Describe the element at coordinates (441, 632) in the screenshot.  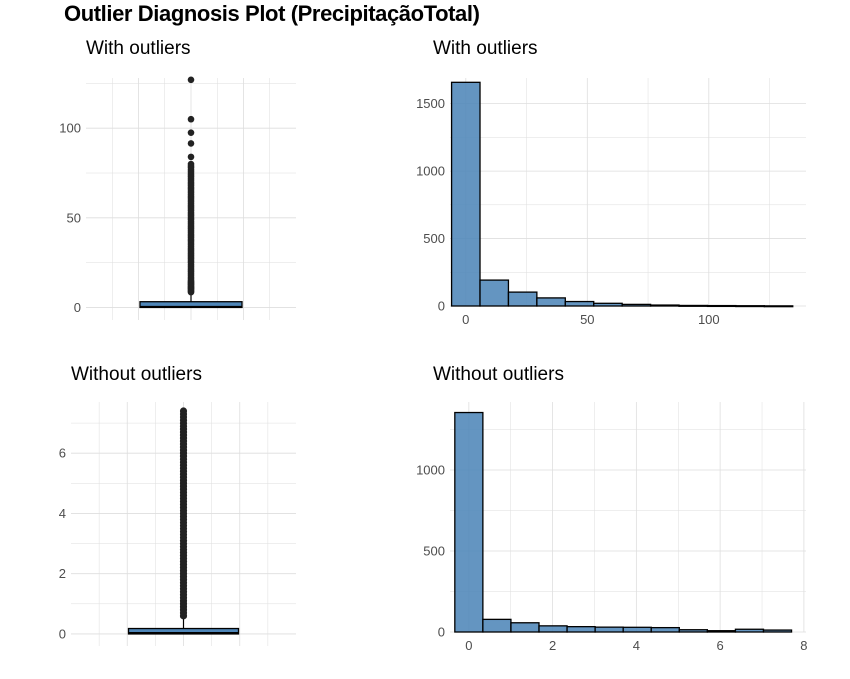
I see `histogram-without-outliers-y-tick-label: 0` at that location.